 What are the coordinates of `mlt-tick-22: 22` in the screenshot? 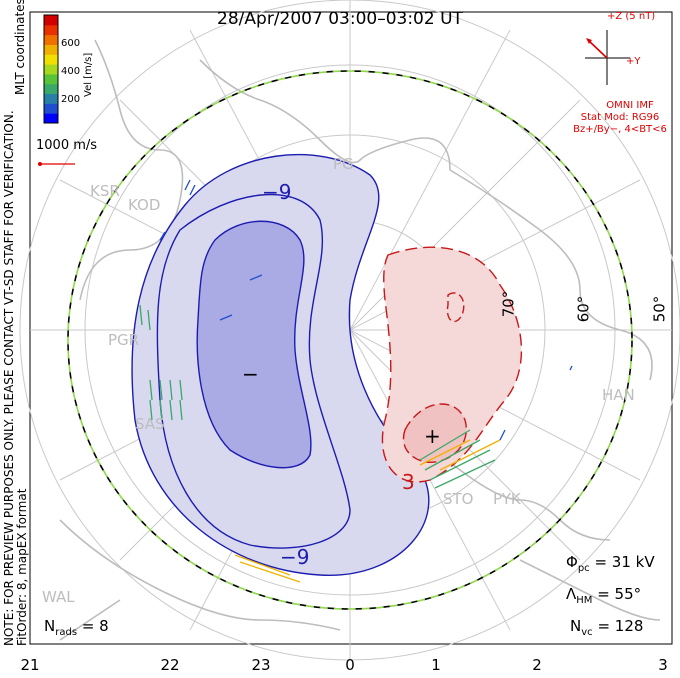 It's located at (170, 665).